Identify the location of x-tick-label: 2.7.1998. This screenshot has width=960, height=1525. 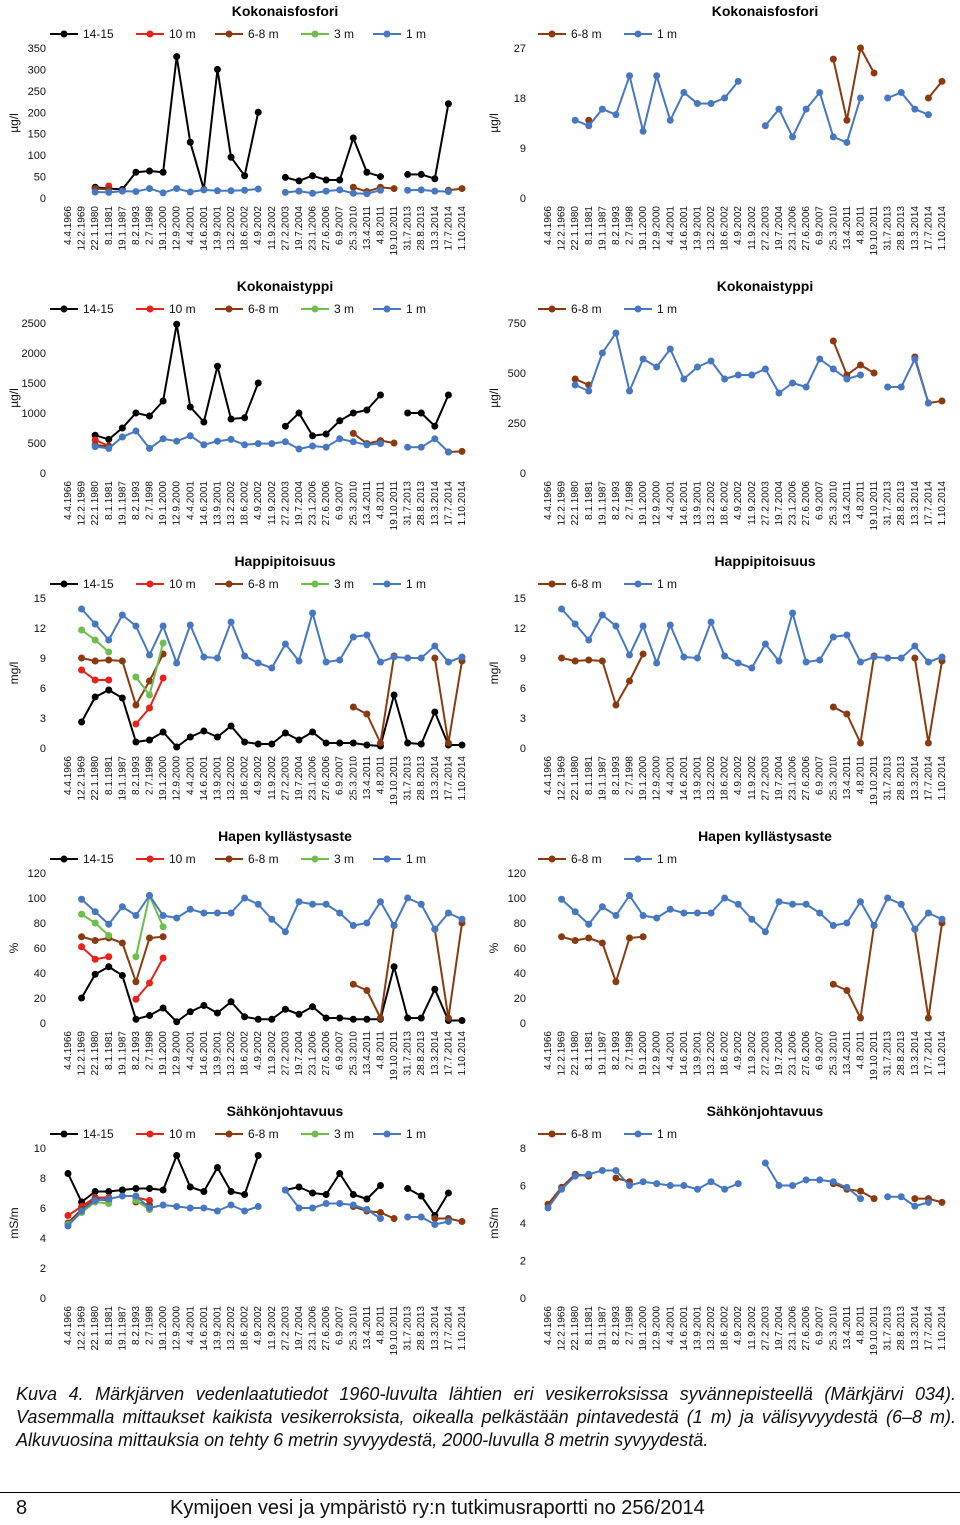
(630, 1325).